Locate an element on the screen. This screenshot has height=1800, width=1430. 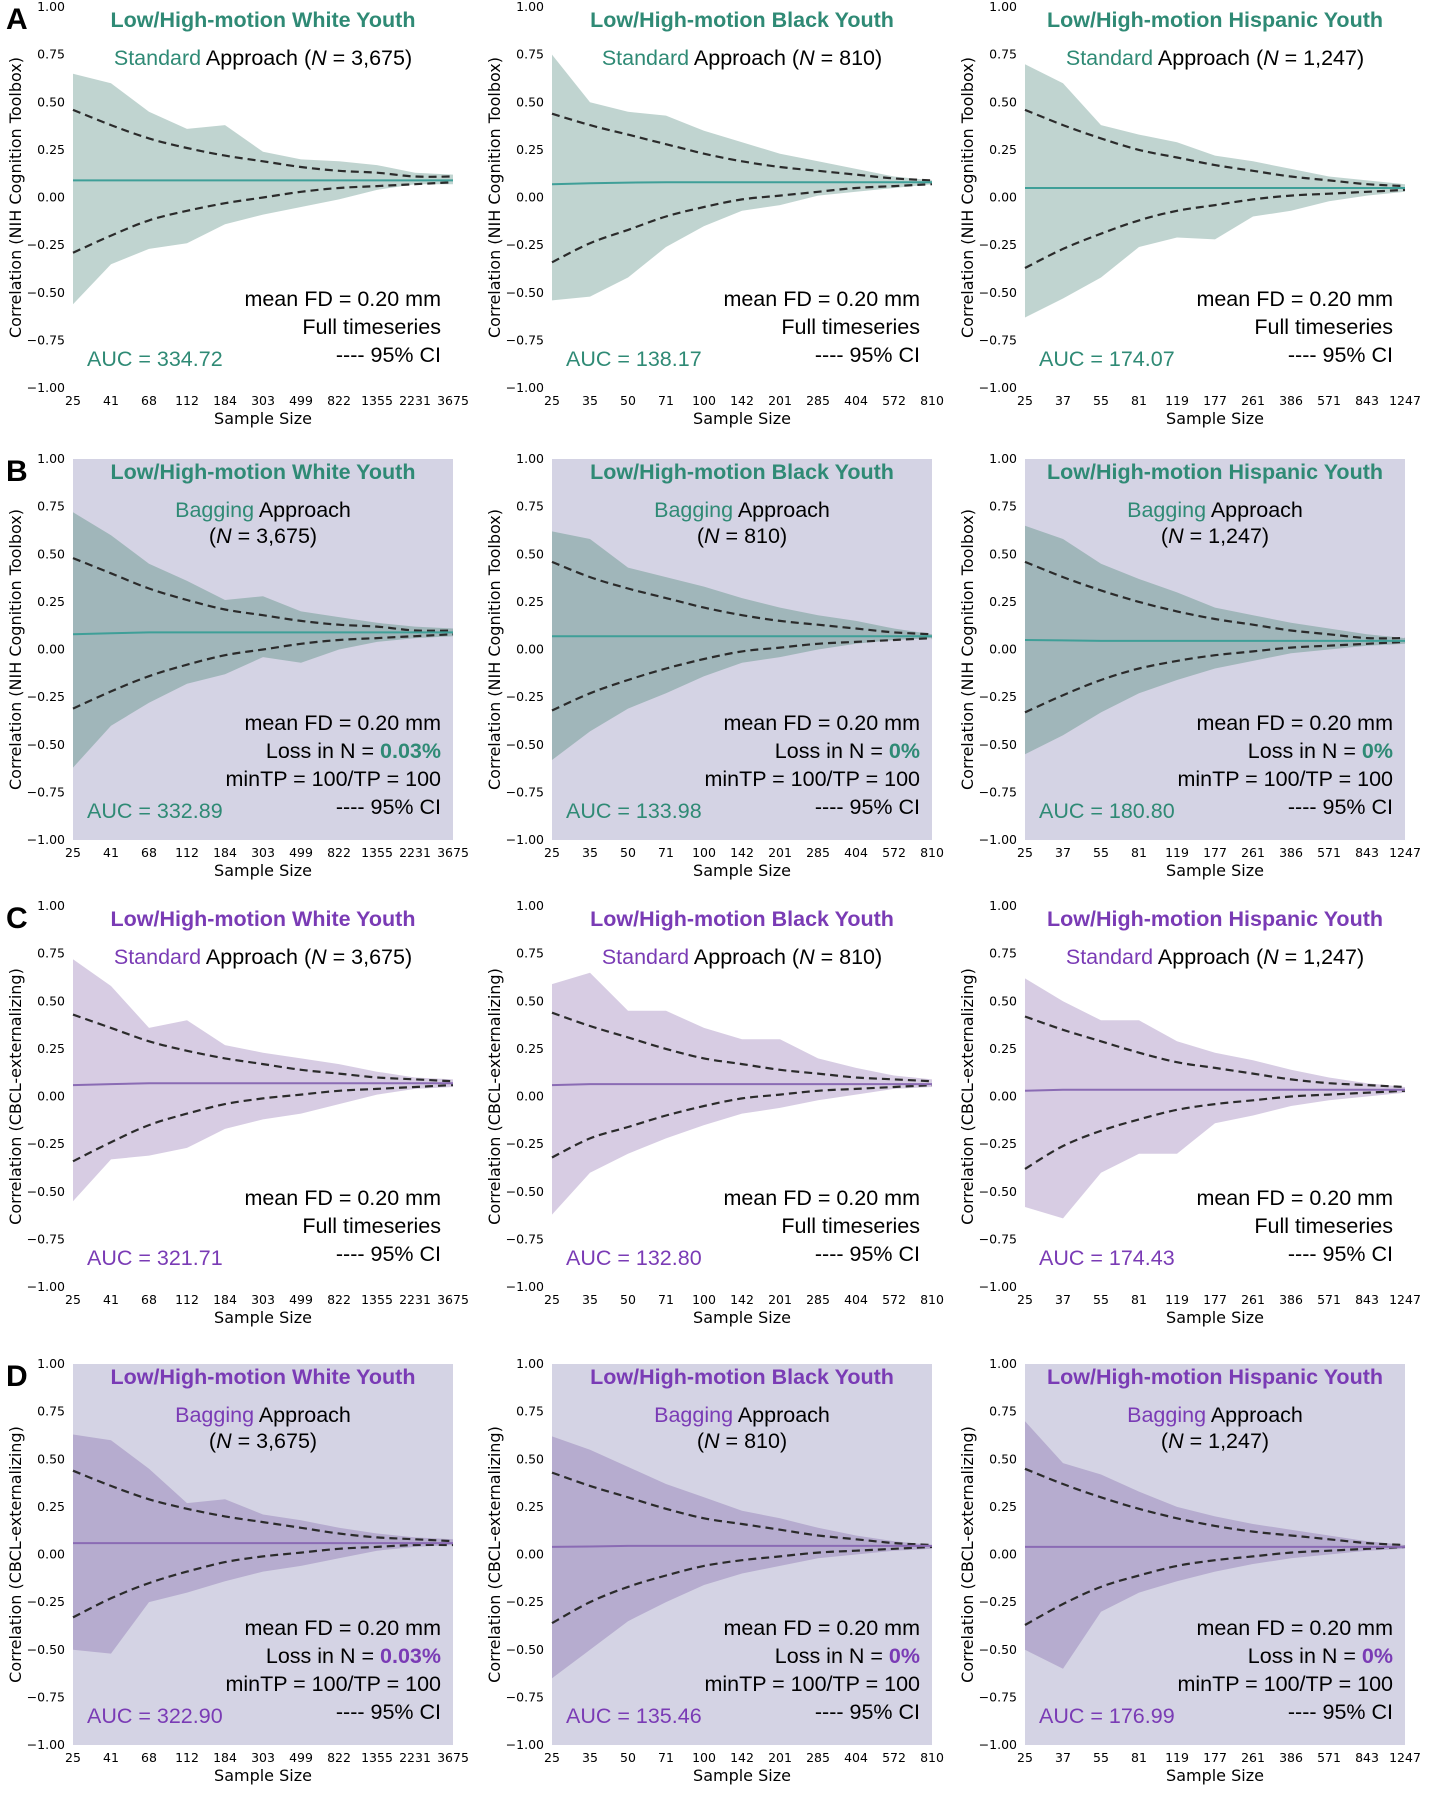
x-tick-label: 810 is located at coordinates (932, 852).